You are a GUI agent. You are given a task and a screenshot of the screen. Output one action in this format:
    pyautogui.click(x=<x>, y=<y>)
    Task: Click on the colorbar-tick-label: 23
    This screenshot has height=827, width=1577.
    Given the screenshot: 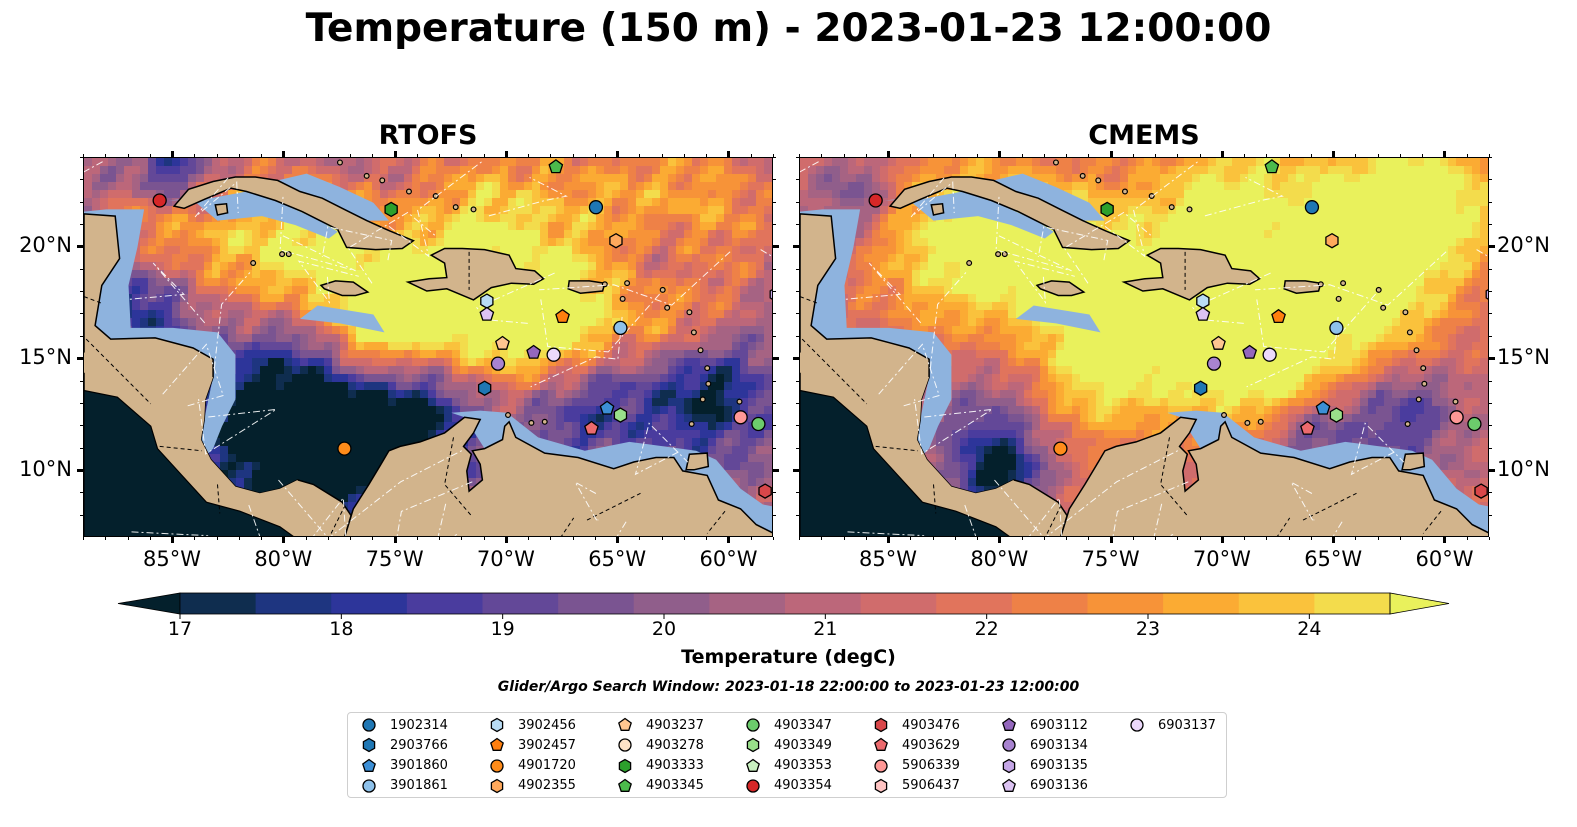 What is the action you would take?
    pyautogui.click(x=1148, y=629)
    